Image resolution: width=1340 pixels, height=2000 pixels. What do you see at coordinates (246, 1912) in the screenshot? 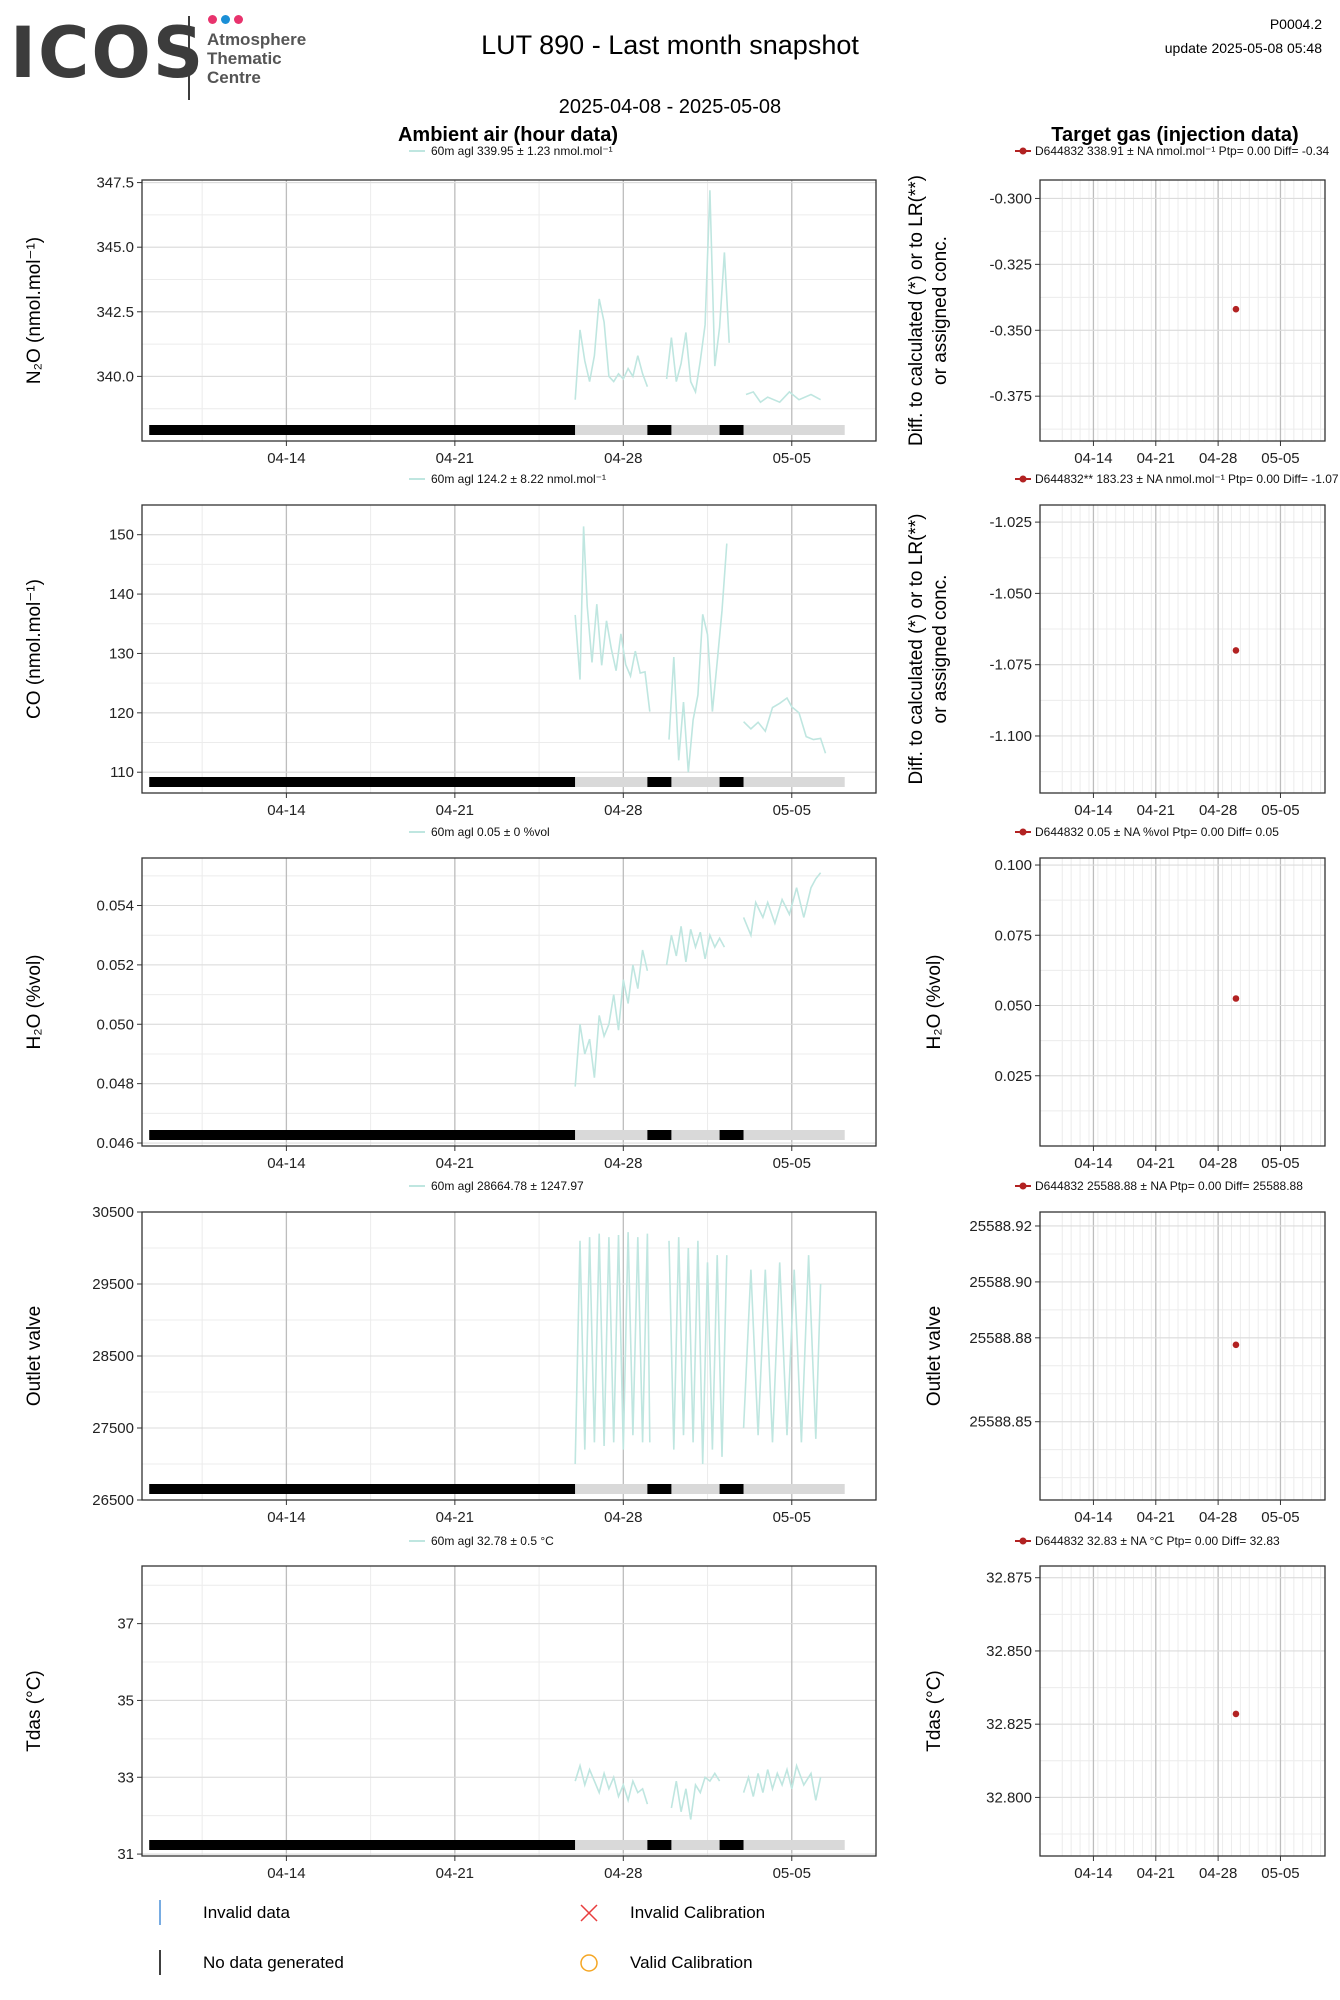
I see `legend-invalid-data-label: Invalid data` at bounding box center [246, 1912].